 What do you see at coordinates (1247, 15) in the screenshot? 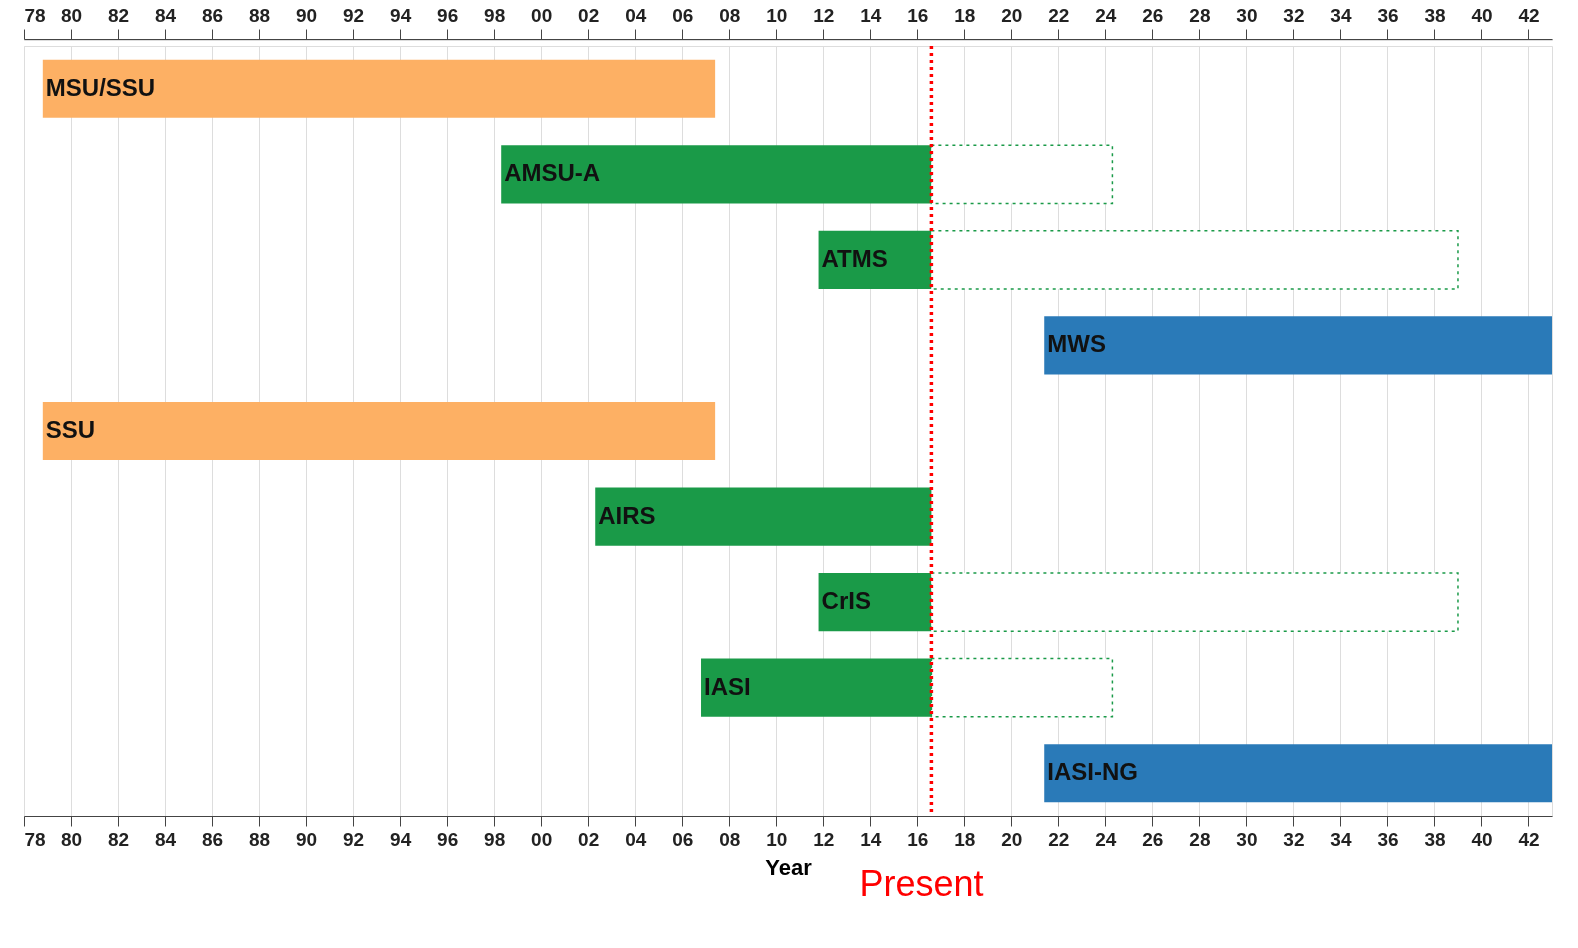
I see `x2-tick-label: 30` at bounding box center [1247, 15].